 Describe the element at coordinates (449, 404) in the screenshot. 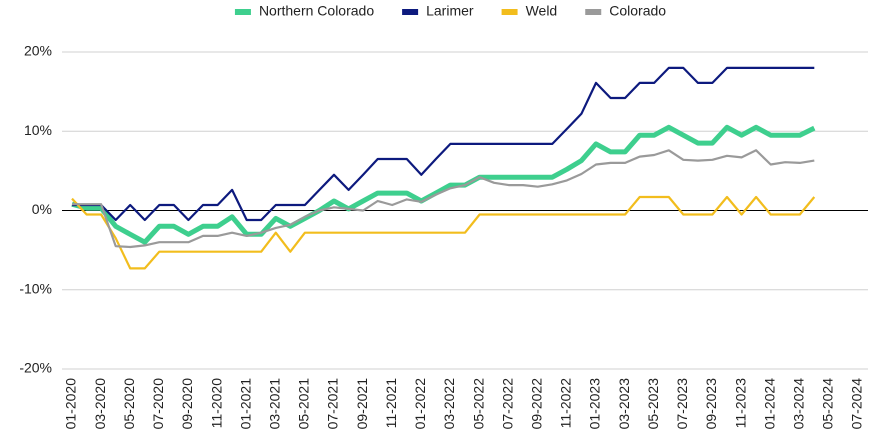

I see `x-tick-label: 03-2022` at that location.